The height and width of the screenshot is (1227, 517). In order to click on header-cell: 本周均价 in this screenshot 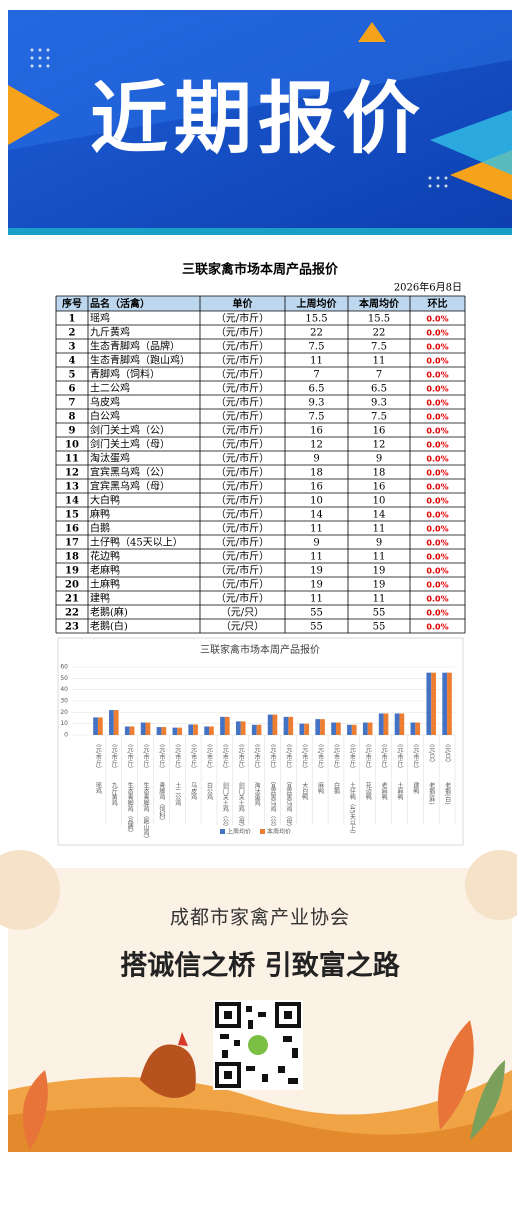, I will do `click(379, 303)`.